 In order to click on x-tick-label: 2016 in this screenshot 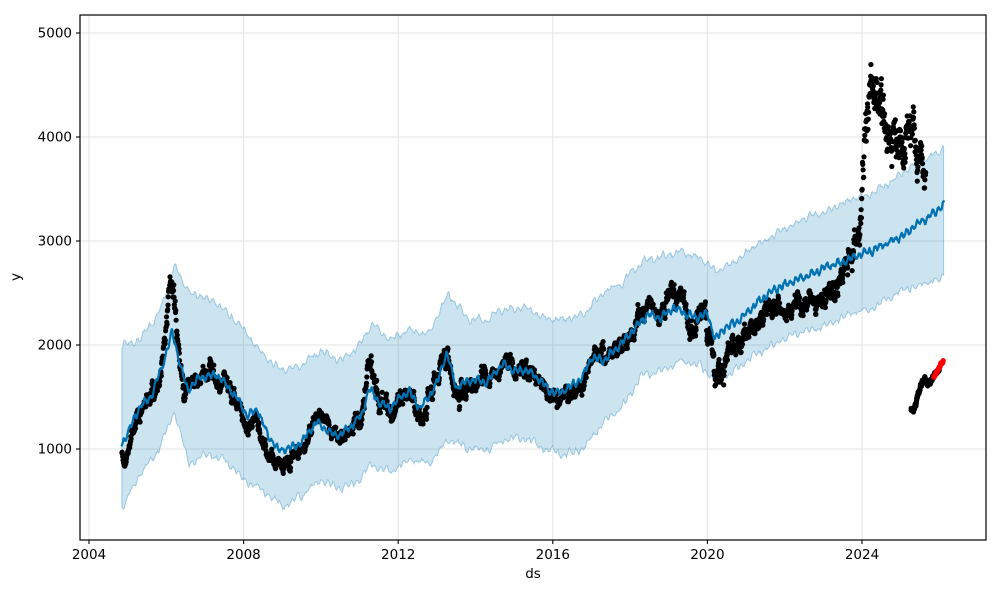, I will do `click(553, 555)`.